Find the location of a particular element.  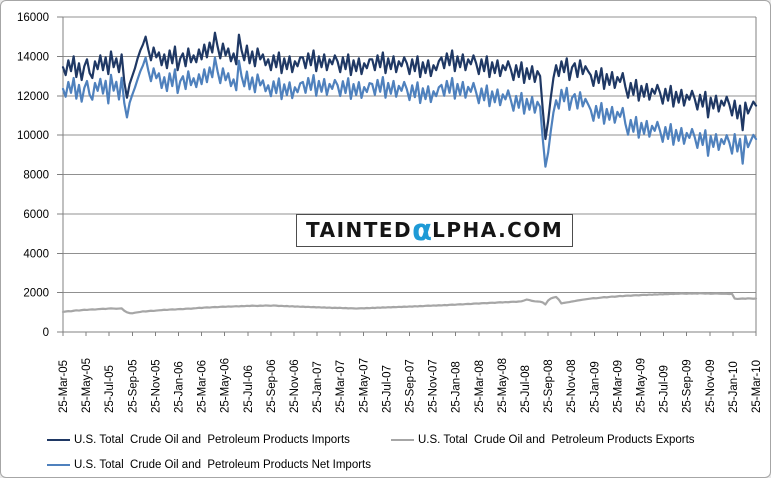

x-tick-label: 25-May-07 is located at coordinates (364, 385).